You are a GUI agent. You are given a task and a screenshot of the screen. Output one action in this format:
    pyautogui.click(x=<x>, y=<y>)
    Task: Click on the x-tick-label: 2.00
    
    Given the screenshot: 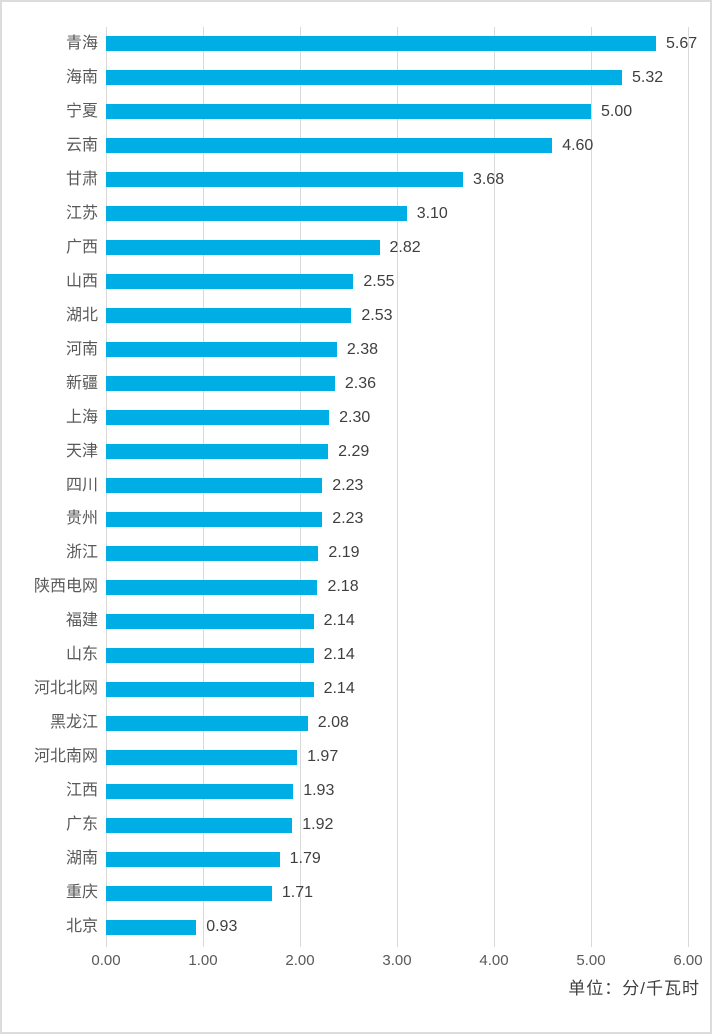 What is the action you would take?
    pyautogui.click(x=300, y=960)
    